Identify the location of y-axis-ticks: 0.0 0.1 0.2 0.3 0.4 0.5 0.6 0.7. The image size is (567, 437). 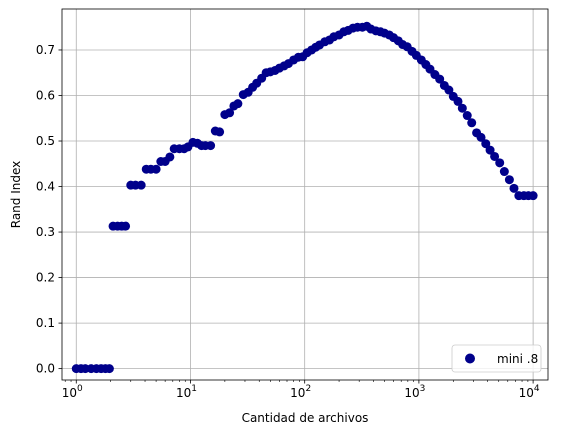
(49, 209).